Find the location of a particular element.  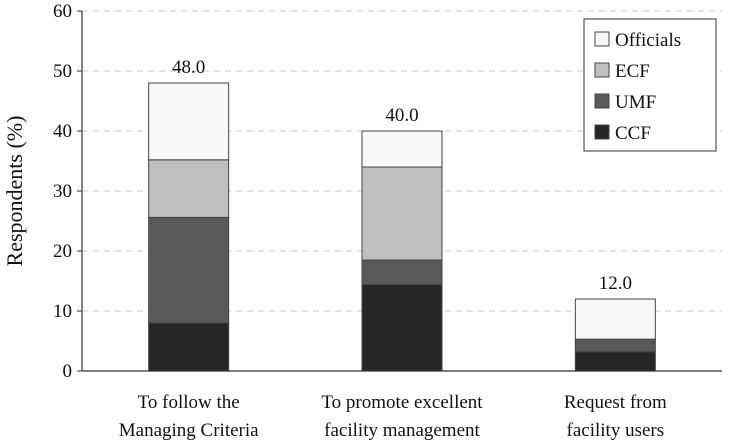

category-label-line: To follow the is located at coordinates (189, 402).